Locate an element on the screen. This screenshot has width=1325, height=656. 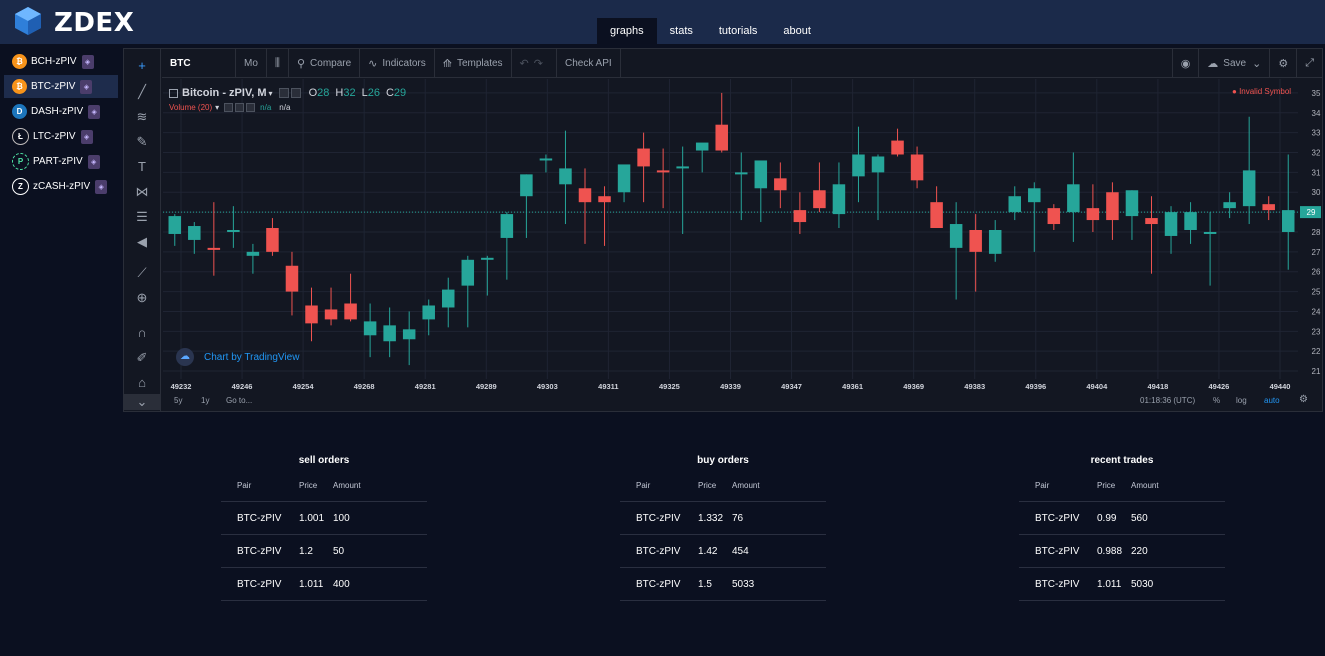
symbol-search: BTC is located at coordinates (199, 63).